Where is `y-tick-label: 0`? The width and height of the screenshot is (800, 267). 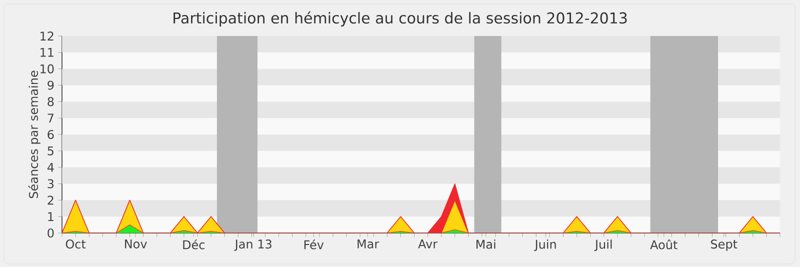
y-tick-label: 0 is located at coordinates (51, 233).